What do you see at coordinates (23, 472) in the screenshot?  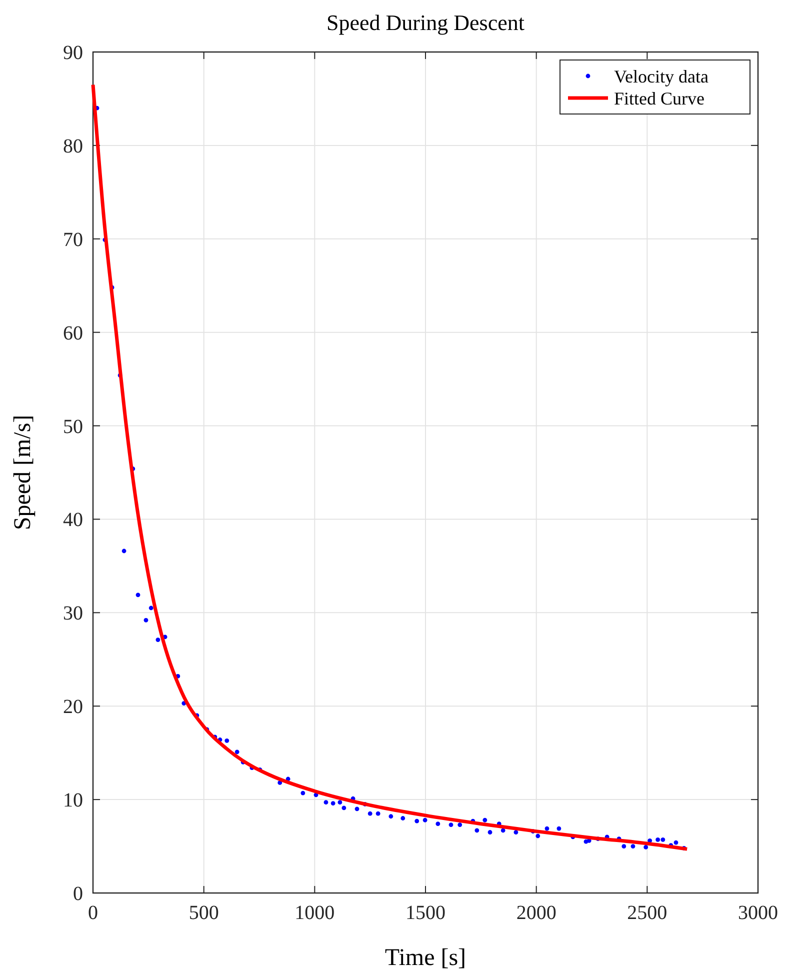 I see `y-axis-title: Speed [m/s]` at bounding box center [23, 472].